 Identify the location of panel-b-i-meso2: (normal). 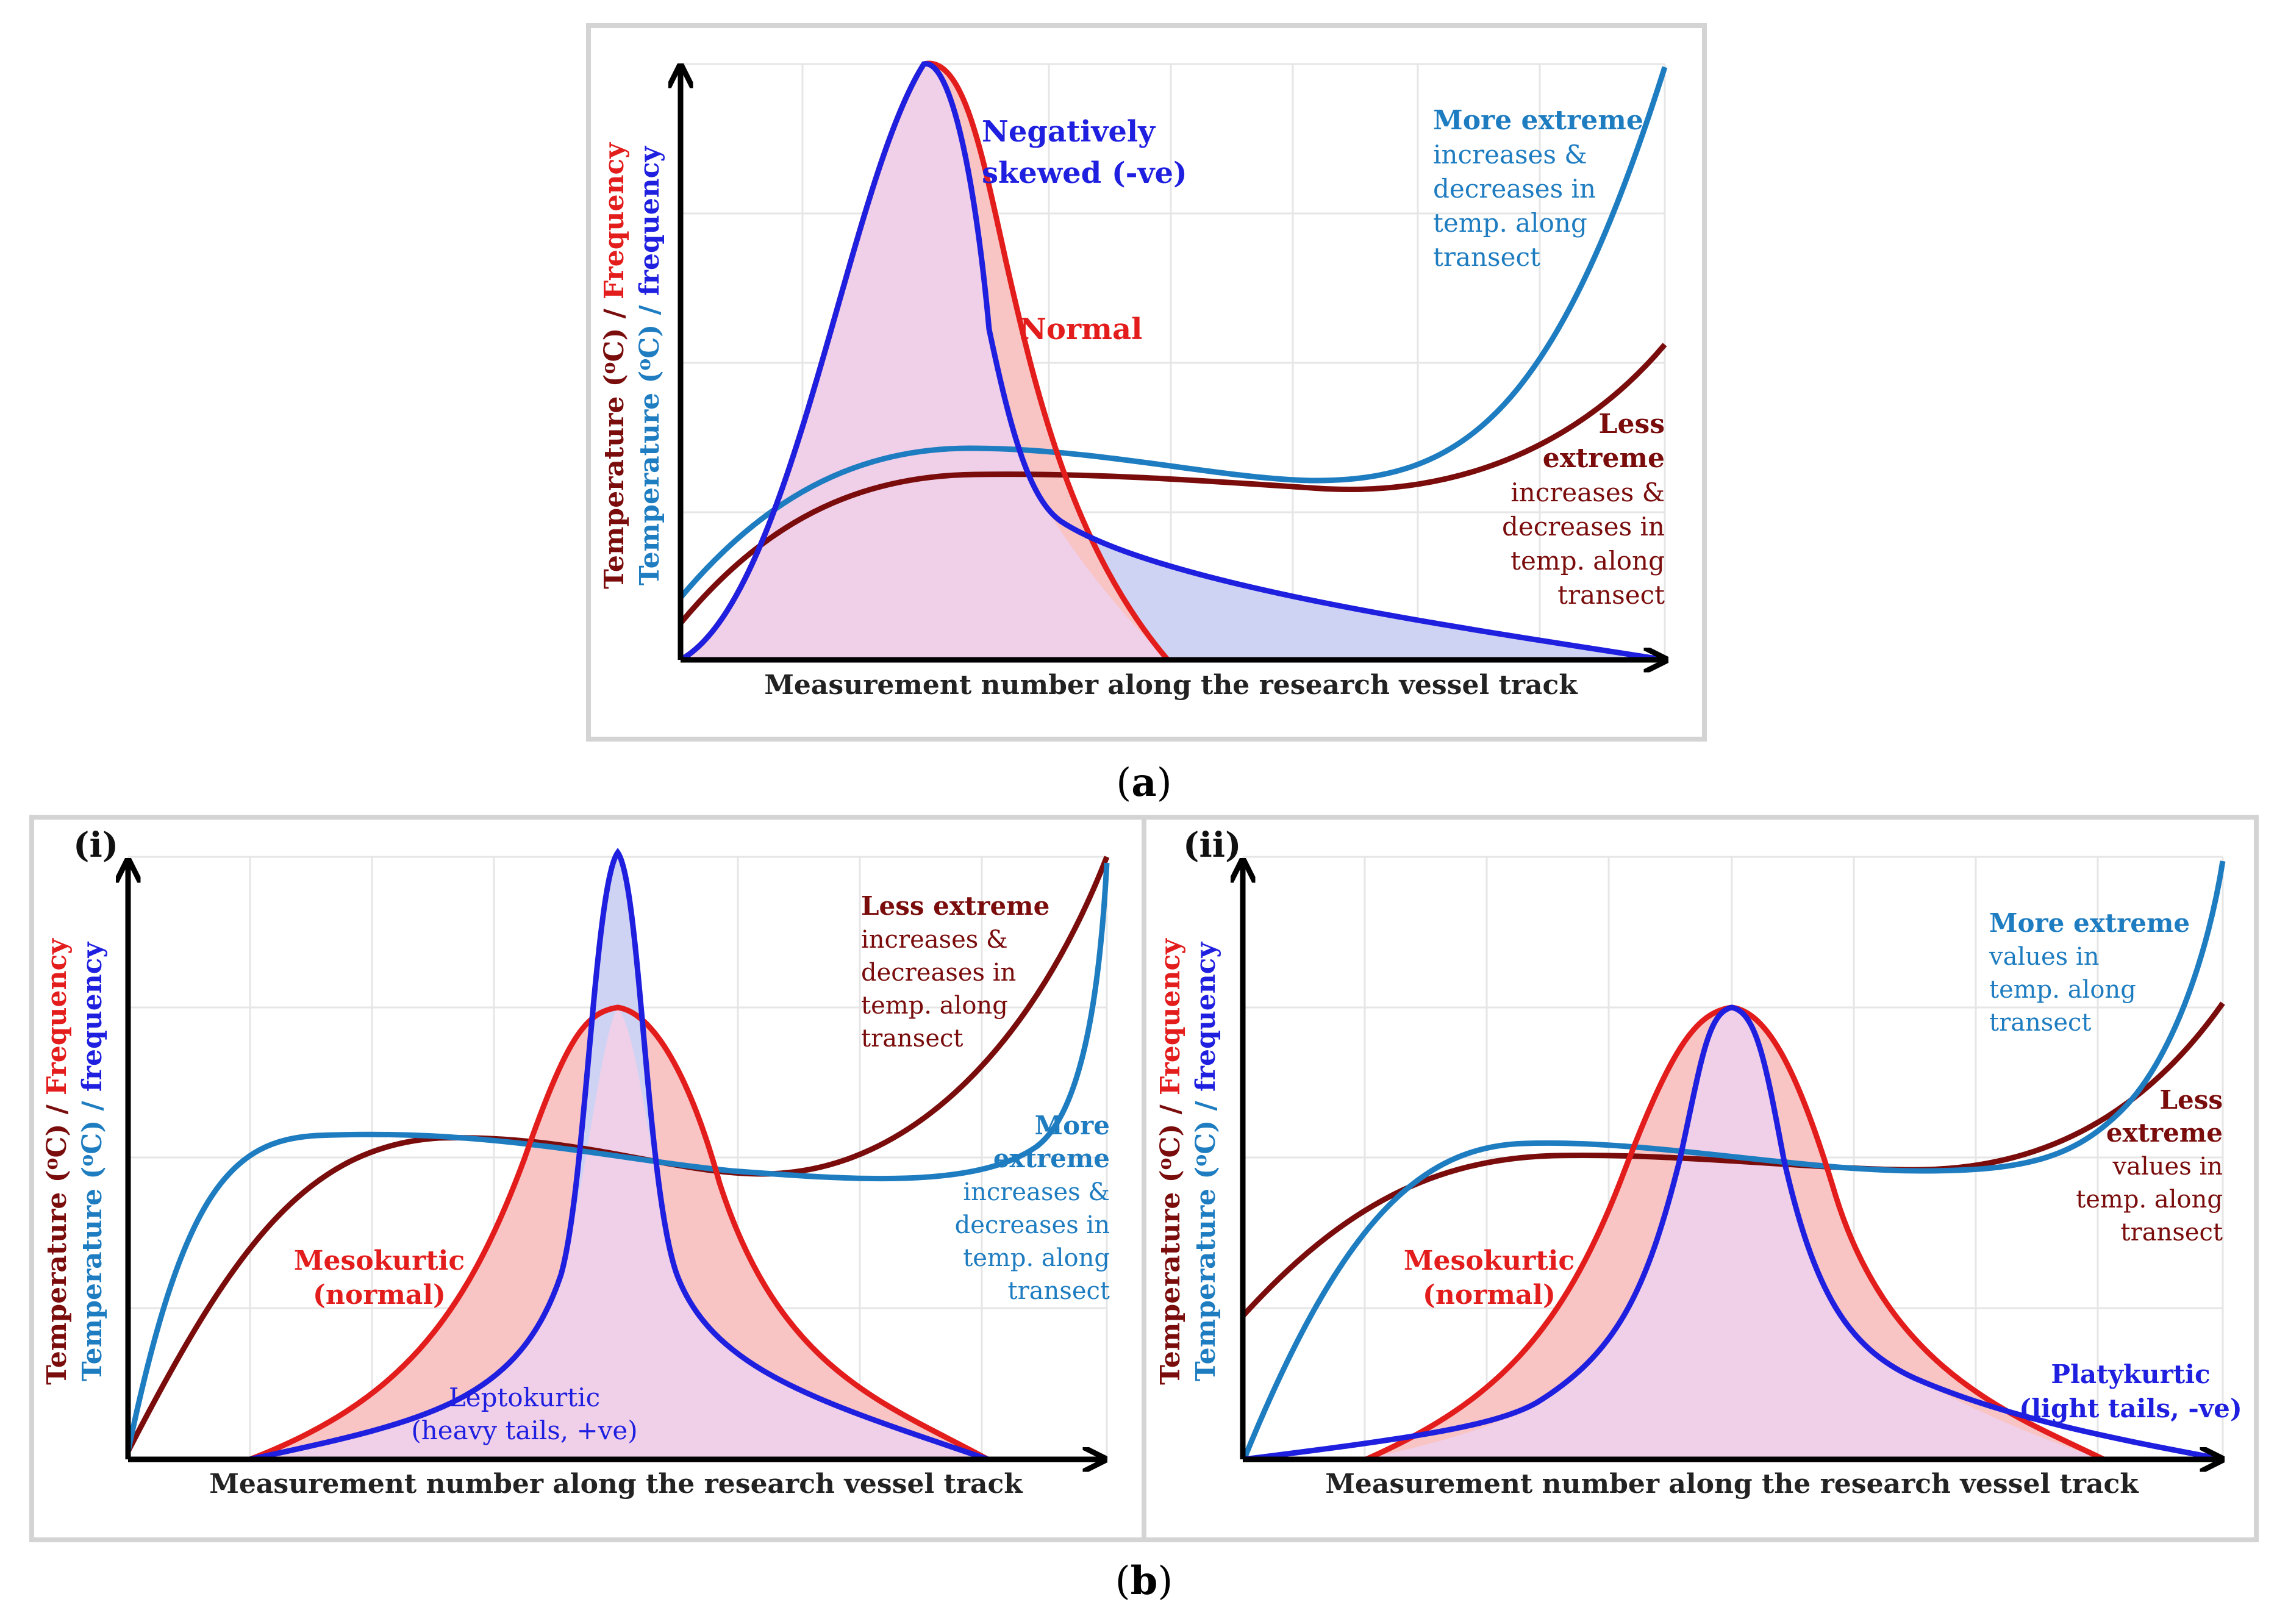
(380, 1295).